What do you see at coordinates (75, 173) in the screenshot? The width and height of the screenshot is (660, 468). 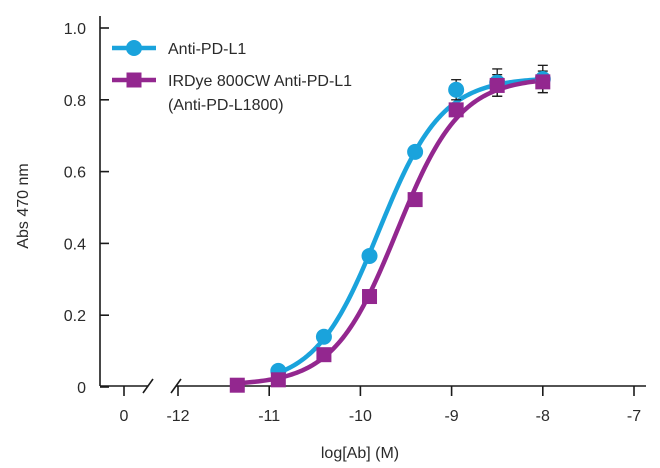 I see `y-tick-label: 0.6` at bounding box center [75, 173].